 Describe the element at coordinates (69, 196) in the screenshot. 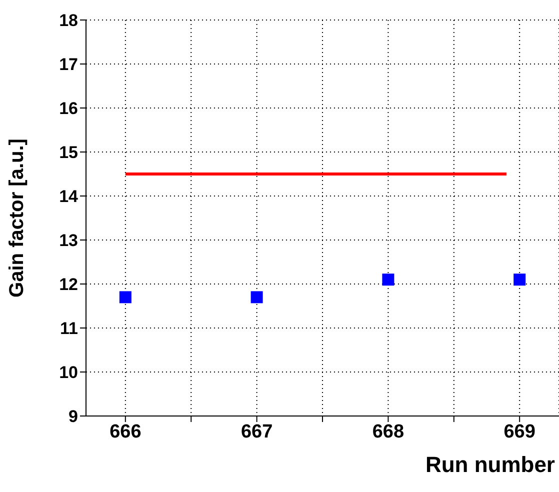

I see `y-tick-label: 14` at that location.